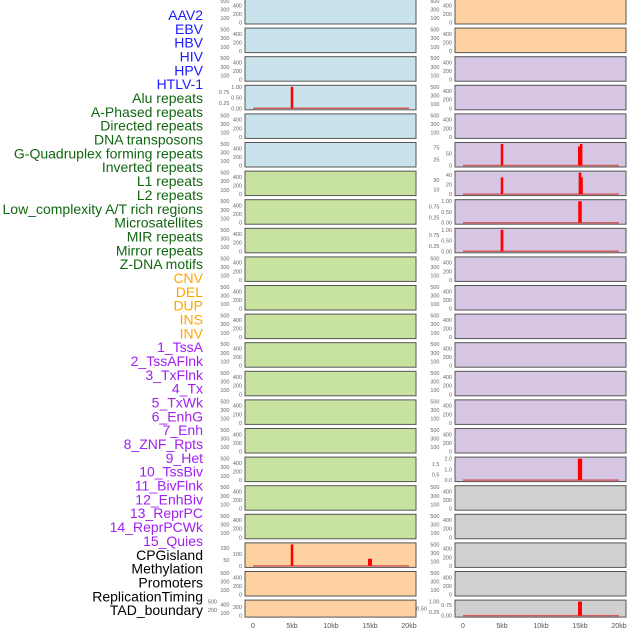 This screenshot has width=630, height=630. What do you see at coordinates (436, 465) in the screenshot?
I see `y-tick-label: 1.5` at bounding box center [436, 465].